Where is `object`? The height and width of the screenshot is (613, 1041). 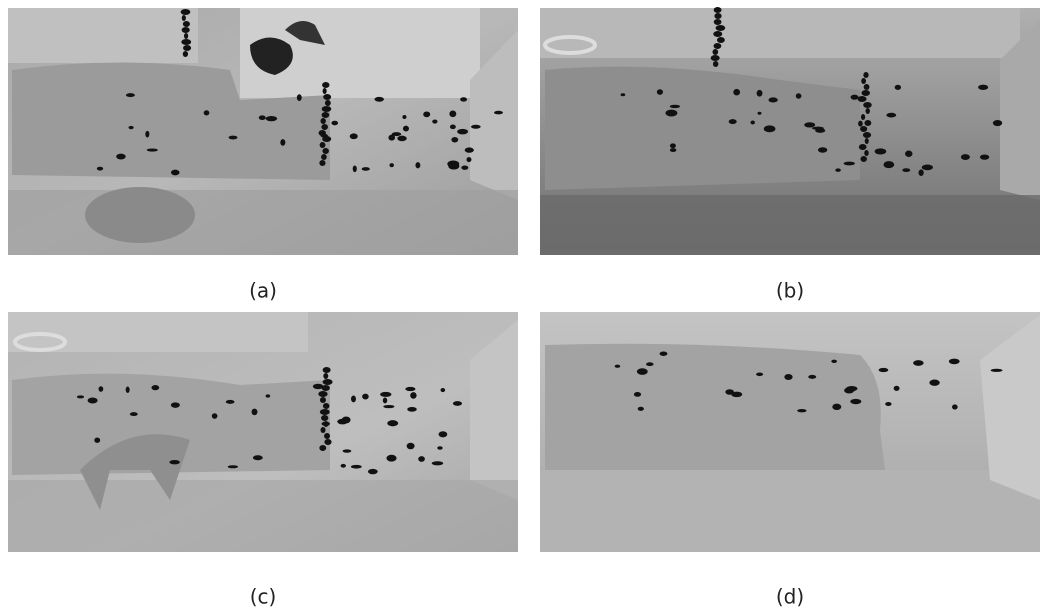
object is located at coordinates (140, 215).